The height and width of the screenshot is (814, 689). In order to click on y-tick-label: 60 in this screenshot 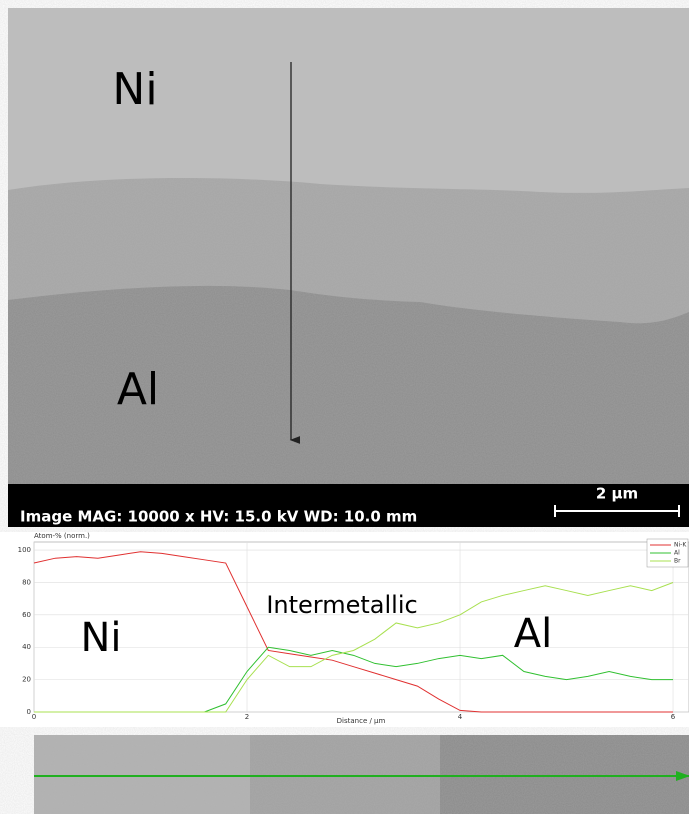, I will do `click(26, 615)`.